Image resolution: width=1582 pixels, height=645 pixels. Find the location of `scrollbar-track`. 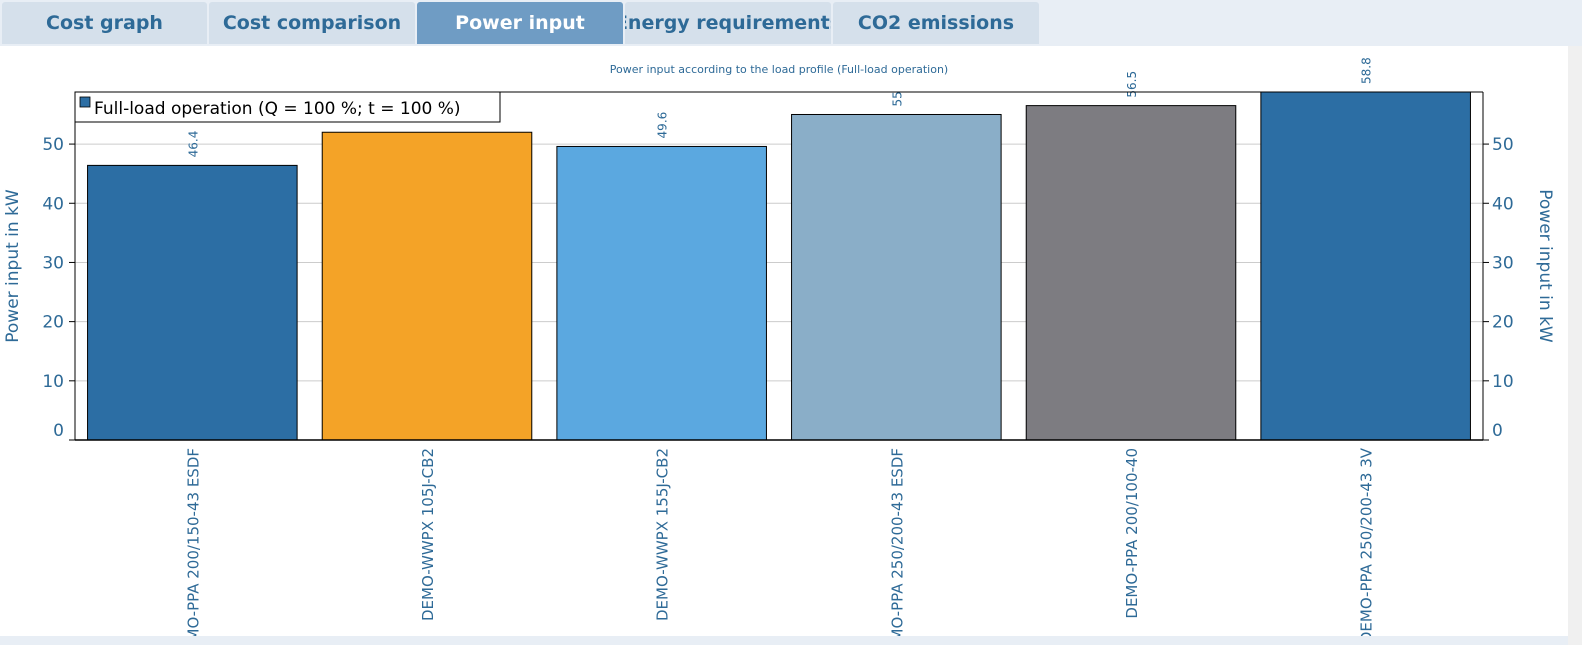

scrollbar-track is located at coordinates (1575, 345).